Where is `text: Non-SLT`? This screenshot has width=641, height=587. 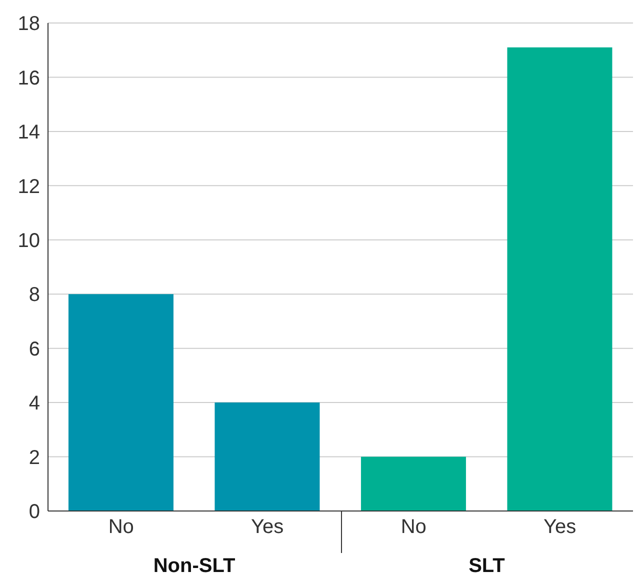
text: Non-SLT is located at coordinates (194, 566).